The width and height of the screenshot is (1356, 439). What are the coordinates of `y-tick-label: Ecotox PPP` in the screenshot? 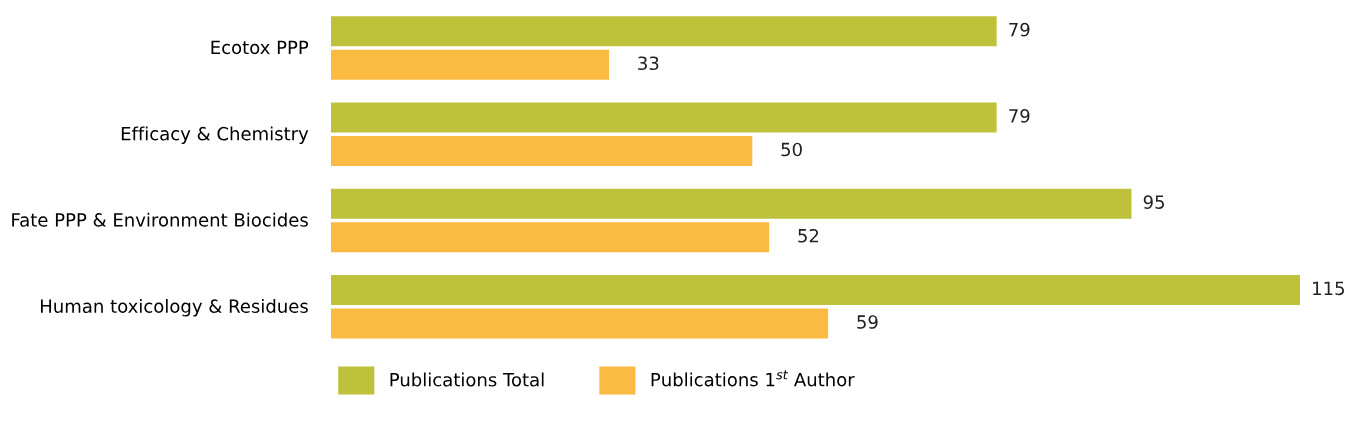 It's located at (260, 47).